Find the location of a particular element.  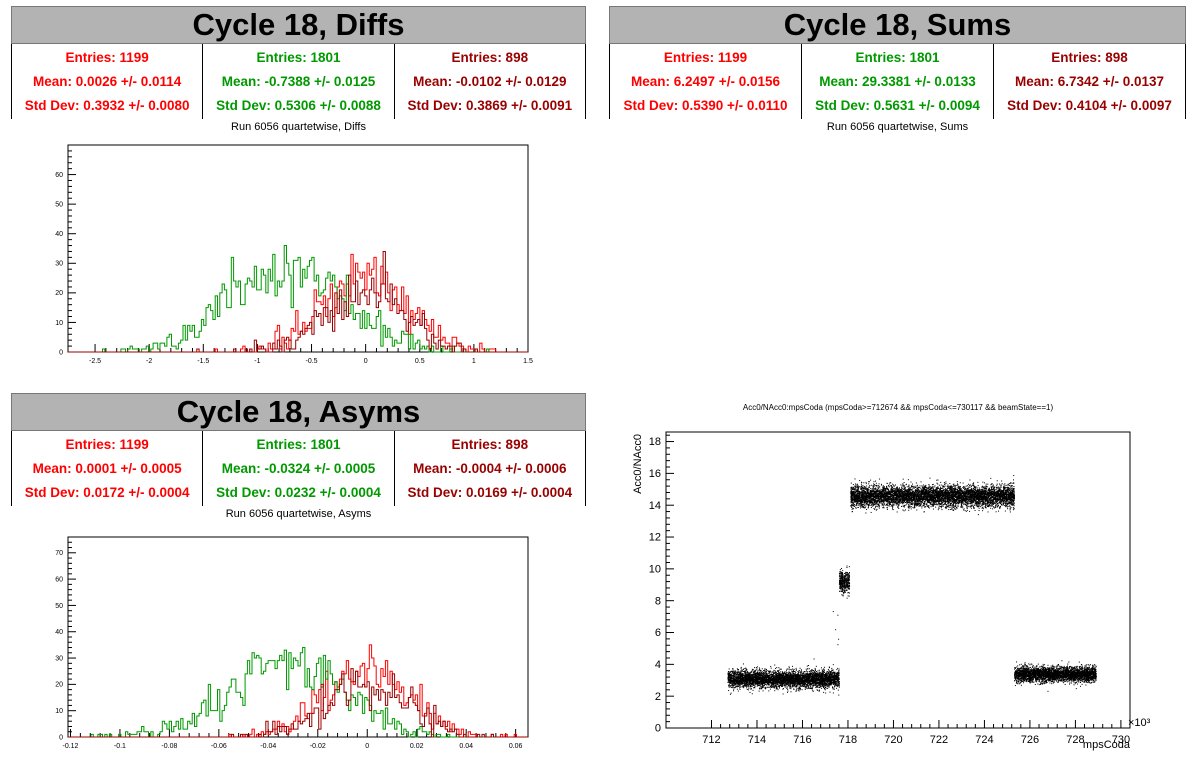

entries-label: Entries: 1199 is located at coordinates (705, 58).